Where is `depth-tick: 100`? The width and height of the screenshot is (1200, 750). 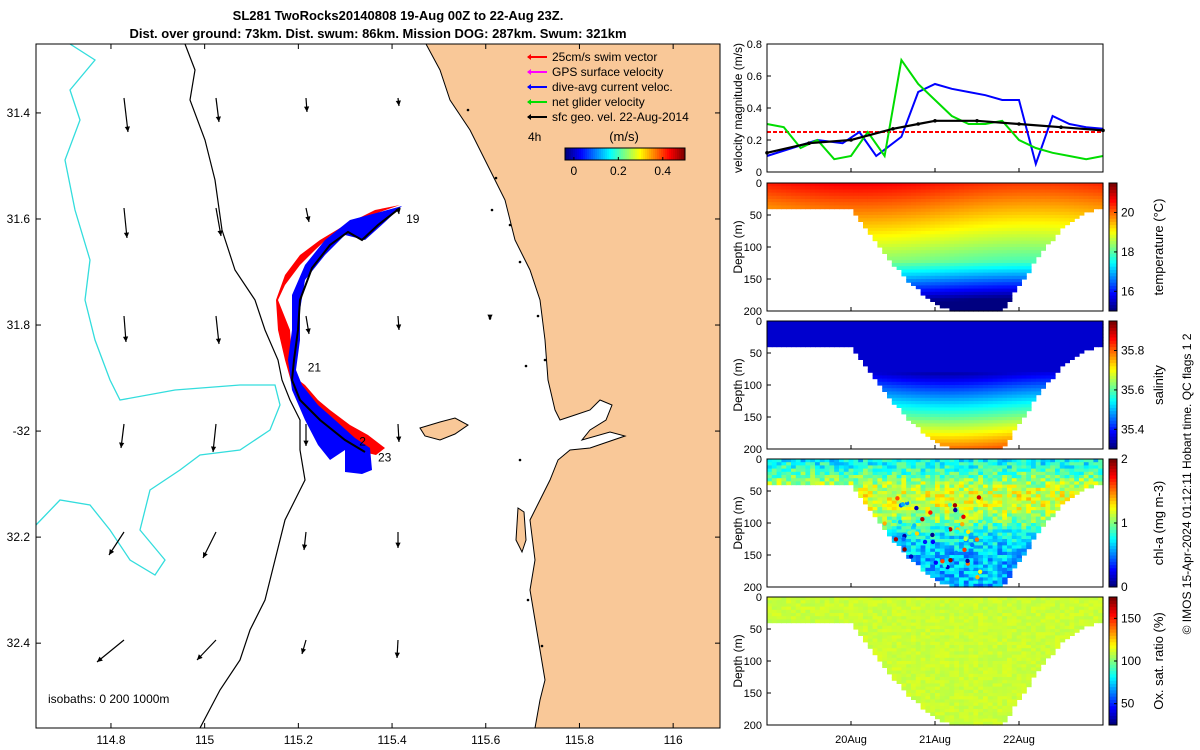
depth-tick: 100 is located at coordinates (753, 386).